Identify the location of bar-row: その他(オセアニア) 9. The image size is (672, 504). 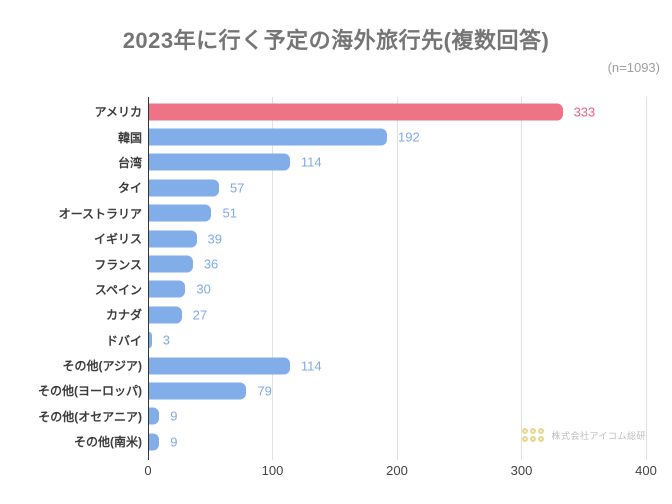
(323, 416).